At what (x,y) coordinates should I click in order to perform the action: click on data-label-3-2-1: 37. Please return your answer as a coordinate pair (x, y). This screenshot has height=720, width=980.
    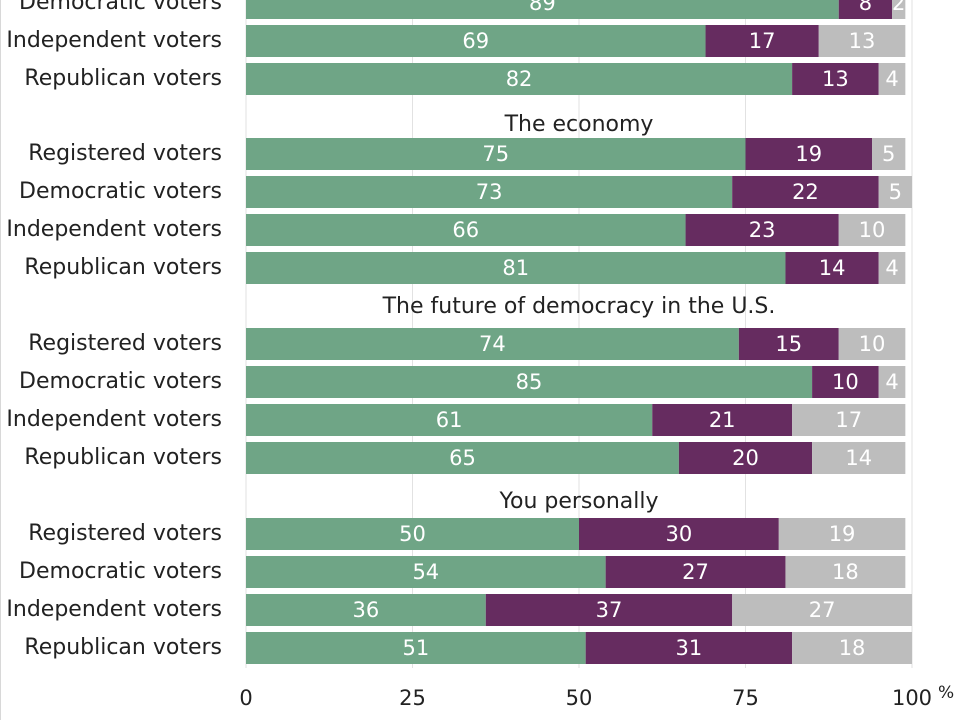
    Looking at the image, I should click on (609, 610).